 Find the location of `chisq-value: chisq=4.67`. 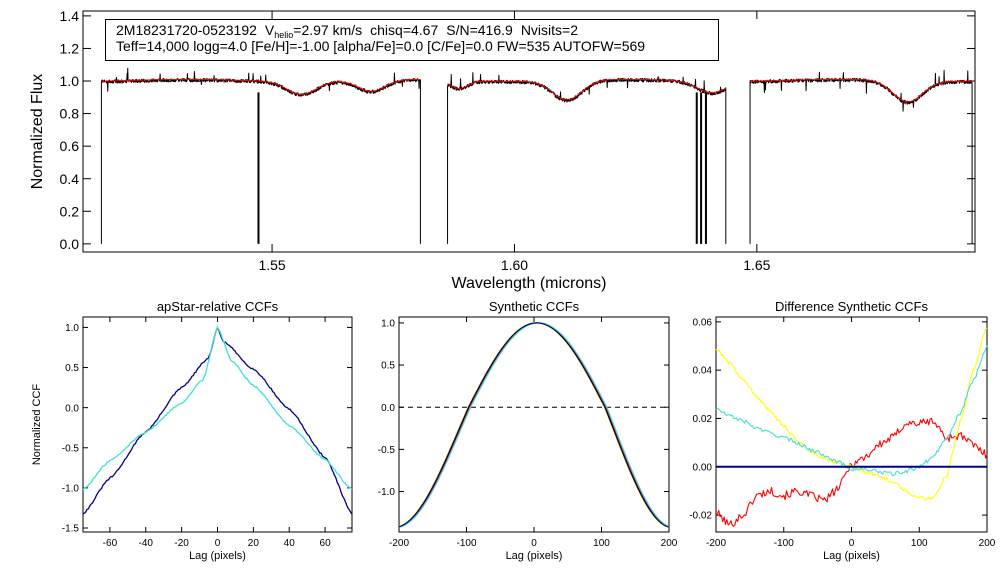

chisq-value: chisq=4.67 is located at coordinates (404, 30).